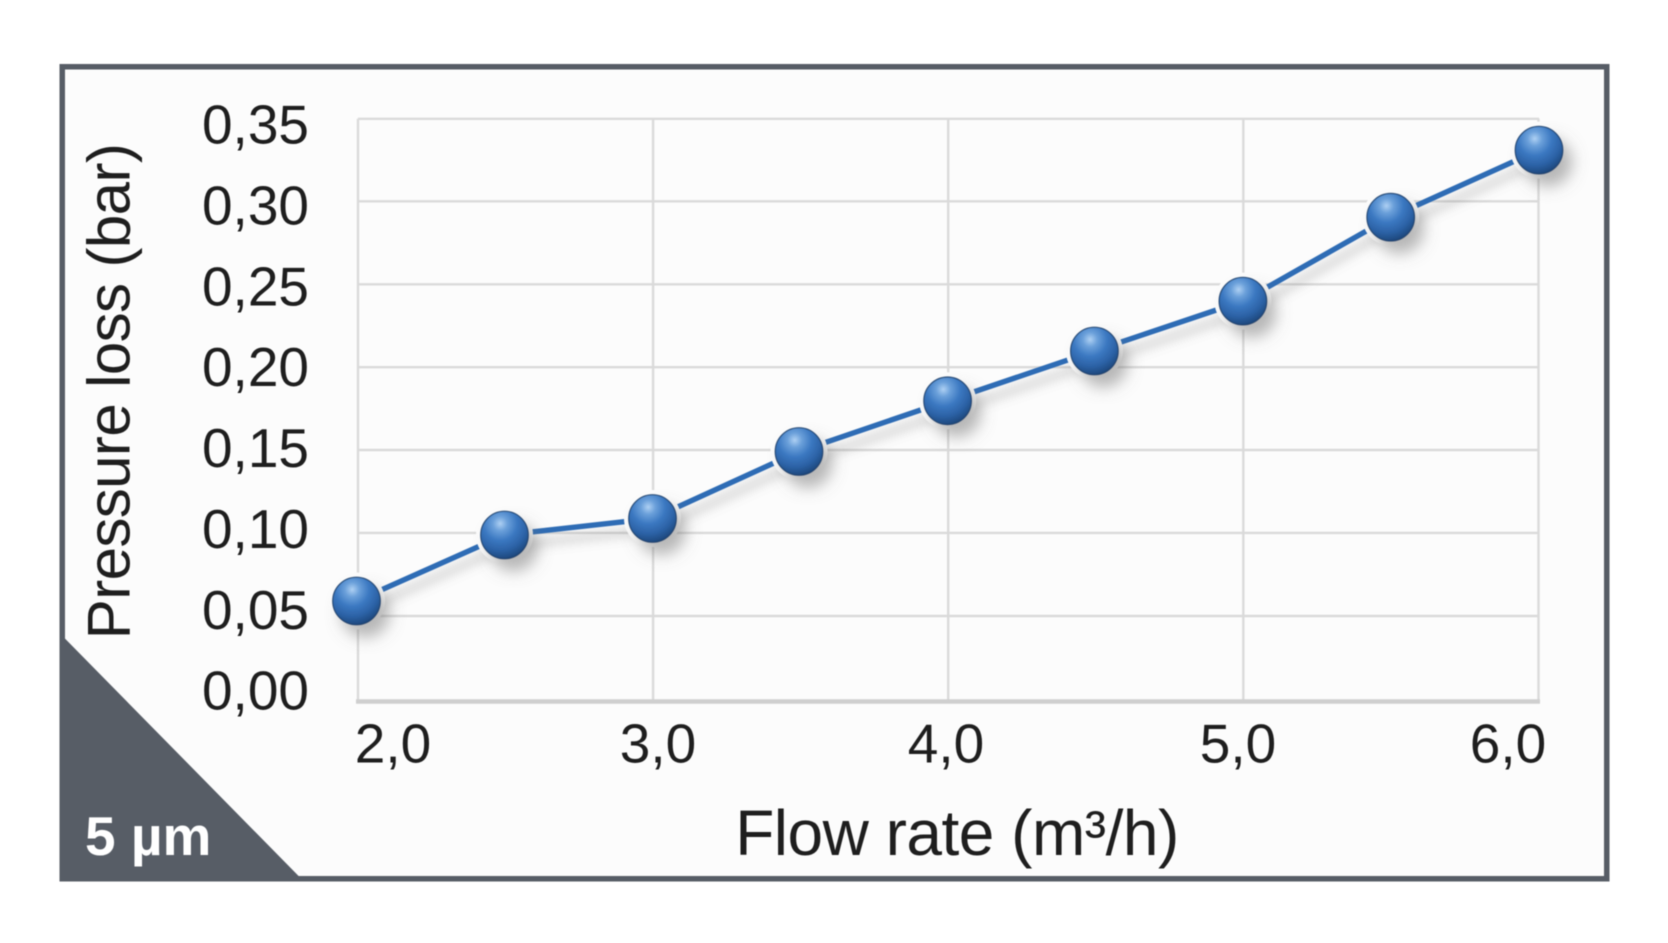  What do you see at coordinates (946, 744) in the screenshot?
I see `svg-text: 4,0` at bounding box center [946, 744].